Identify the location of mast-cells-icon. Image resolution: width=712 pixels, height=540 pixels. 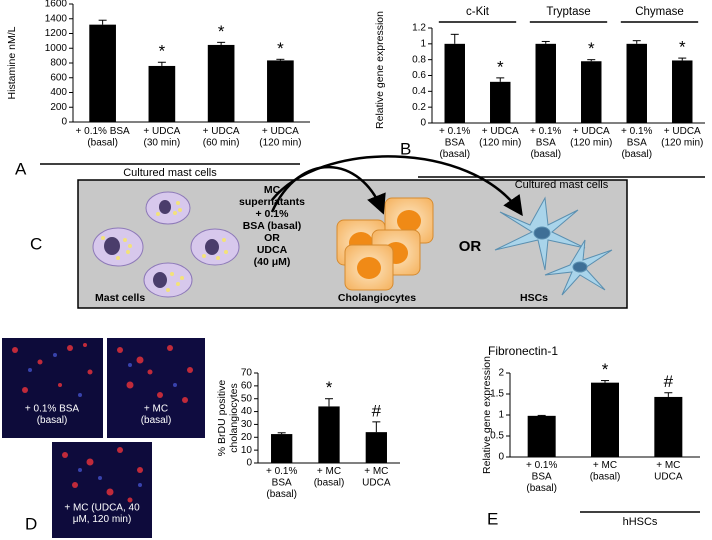
(166, 244).